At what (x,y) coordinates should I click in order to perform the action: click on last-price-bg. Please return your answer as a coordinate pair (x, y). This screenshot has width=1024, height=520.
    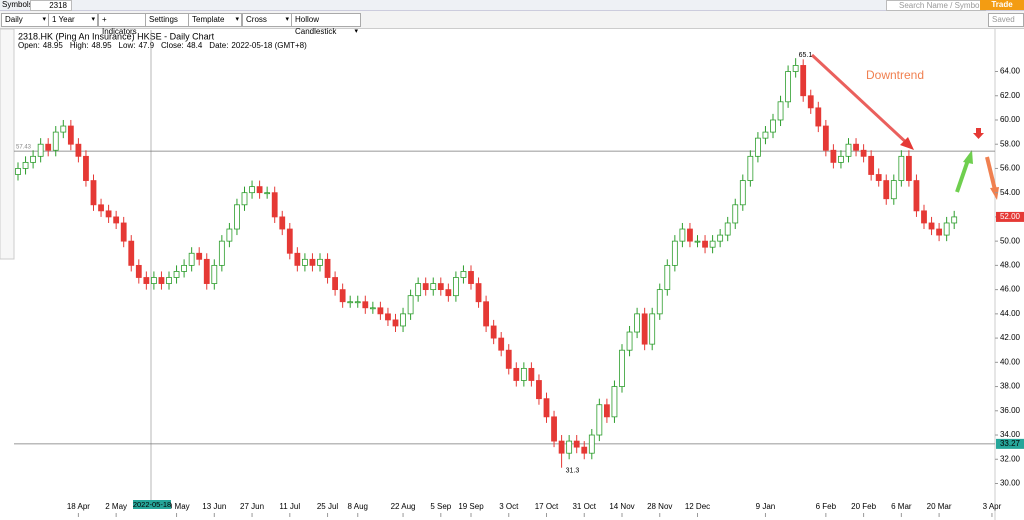
    Looking at the image, I should click on (1010, 216).